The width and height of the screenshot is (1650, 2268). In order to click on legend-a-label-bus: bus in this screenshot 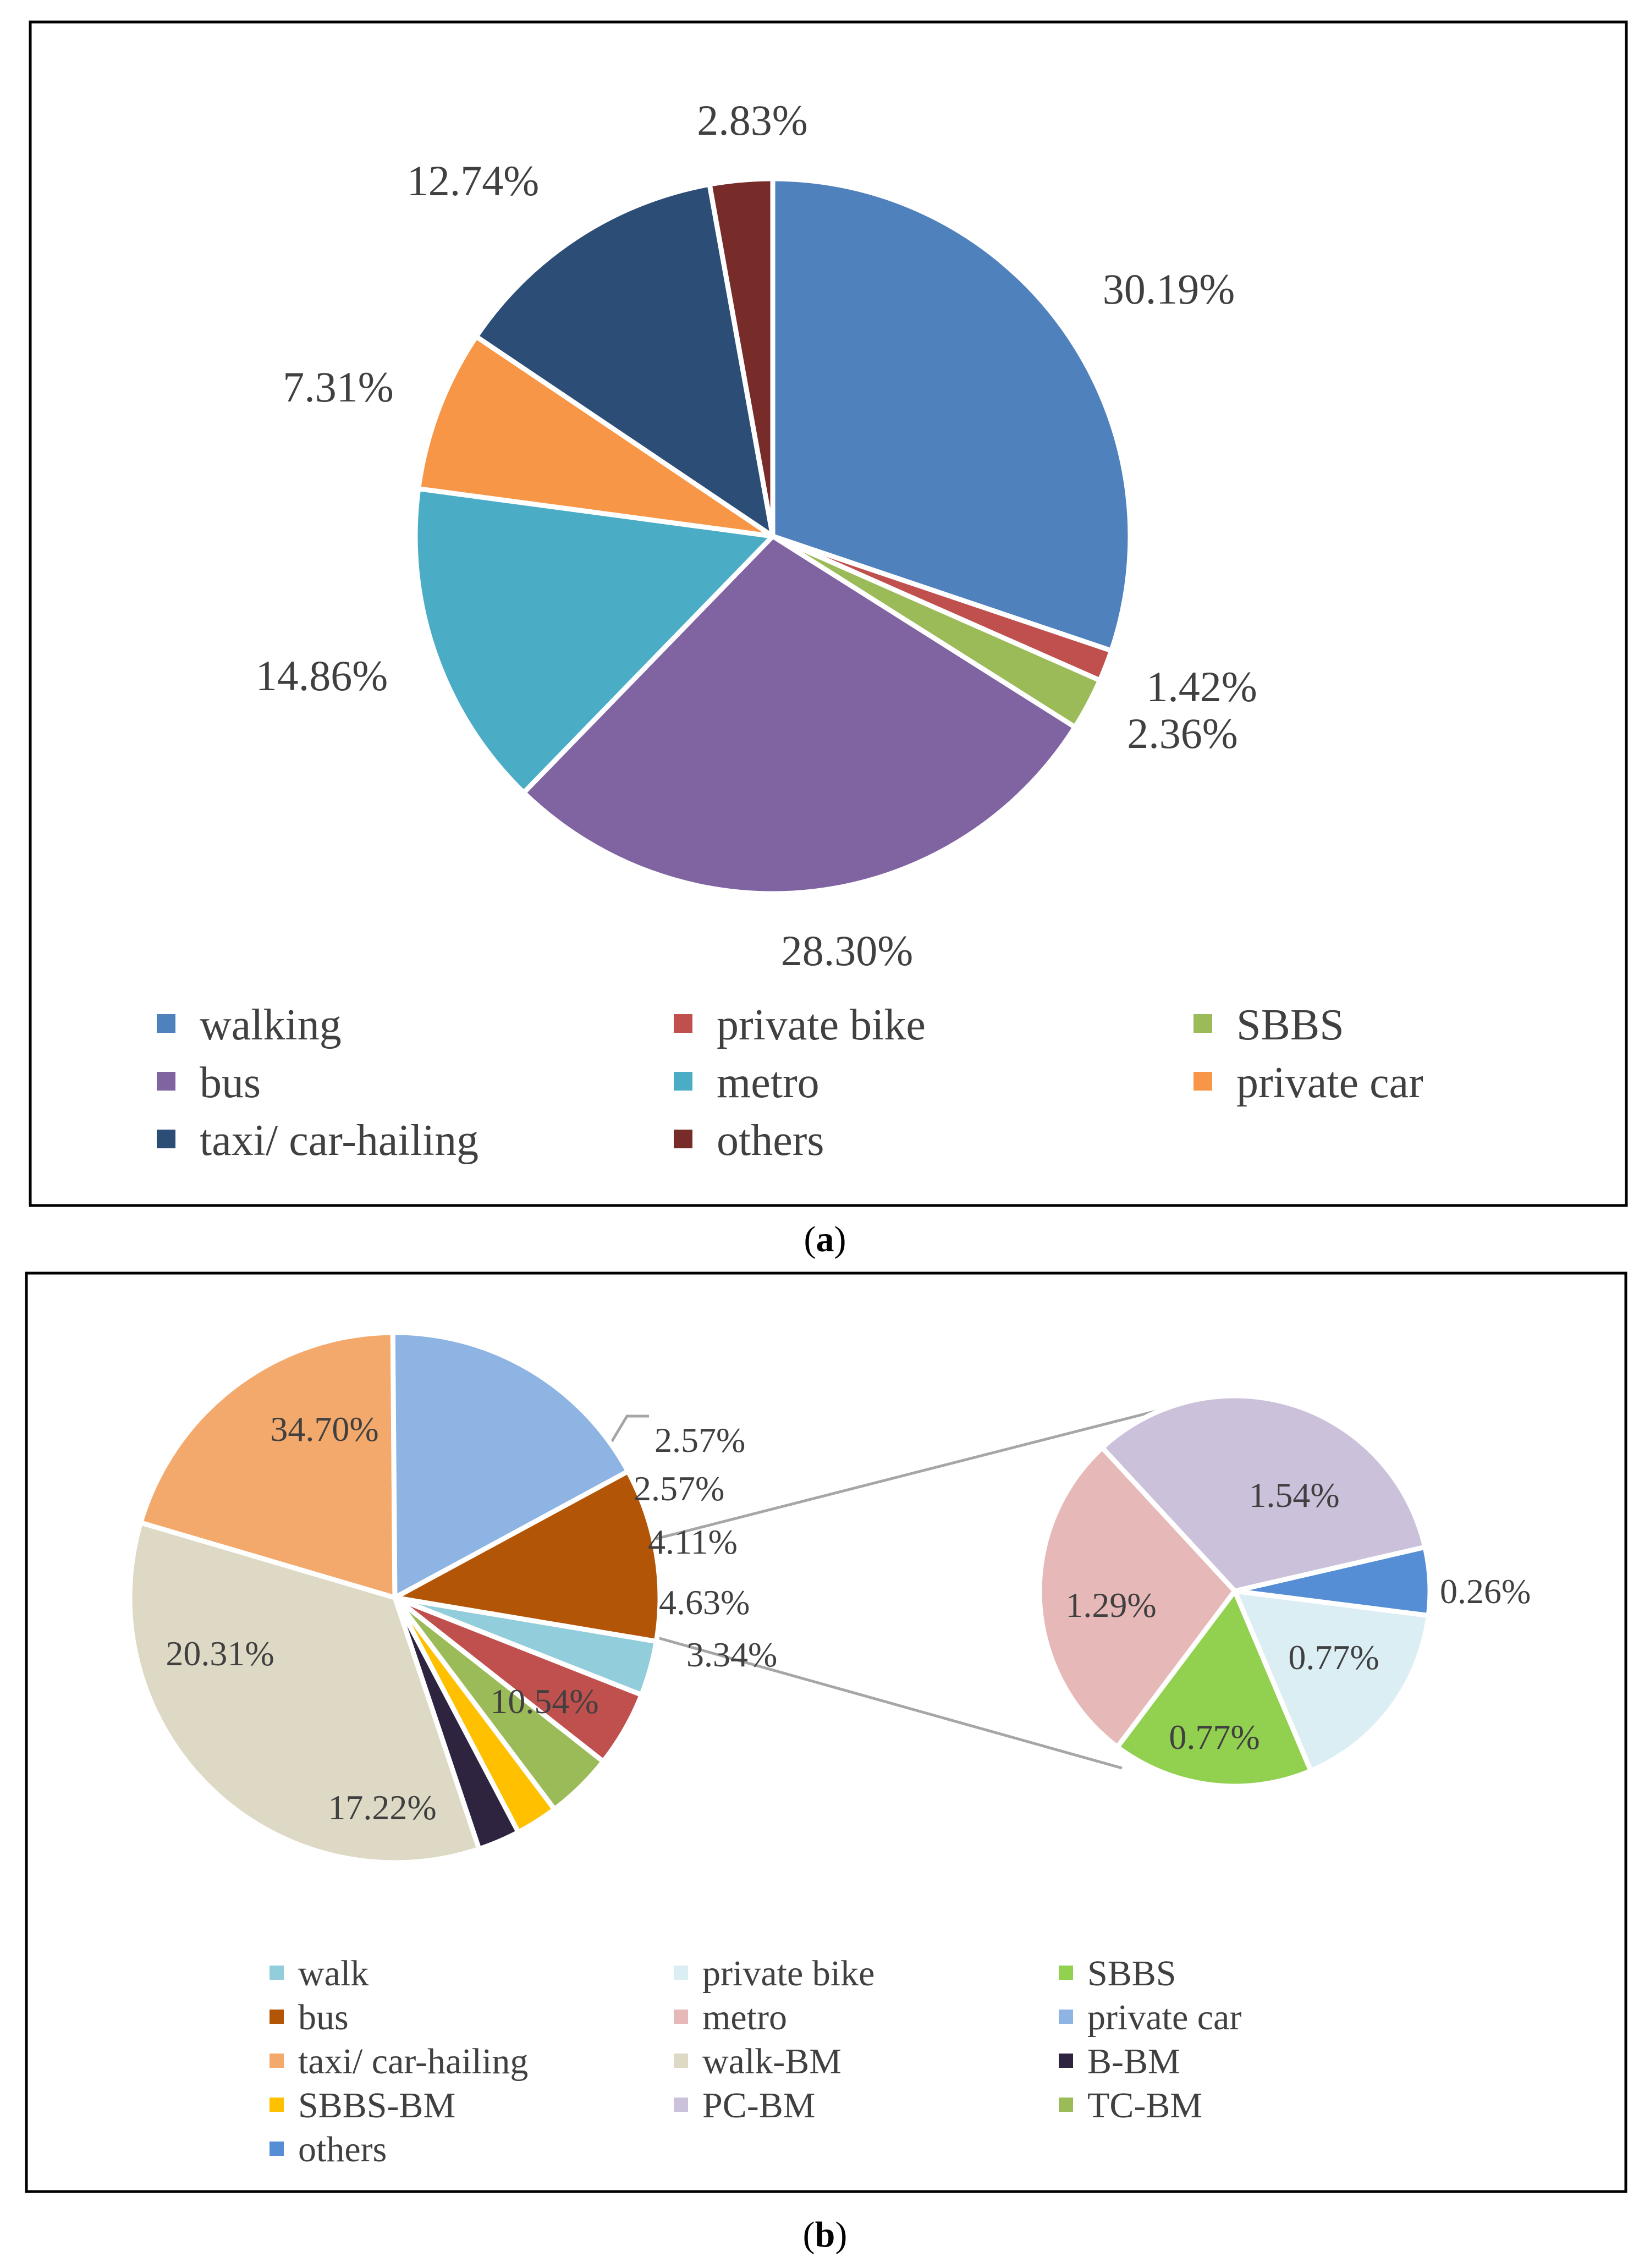, I will do `click(230, 1083)`.